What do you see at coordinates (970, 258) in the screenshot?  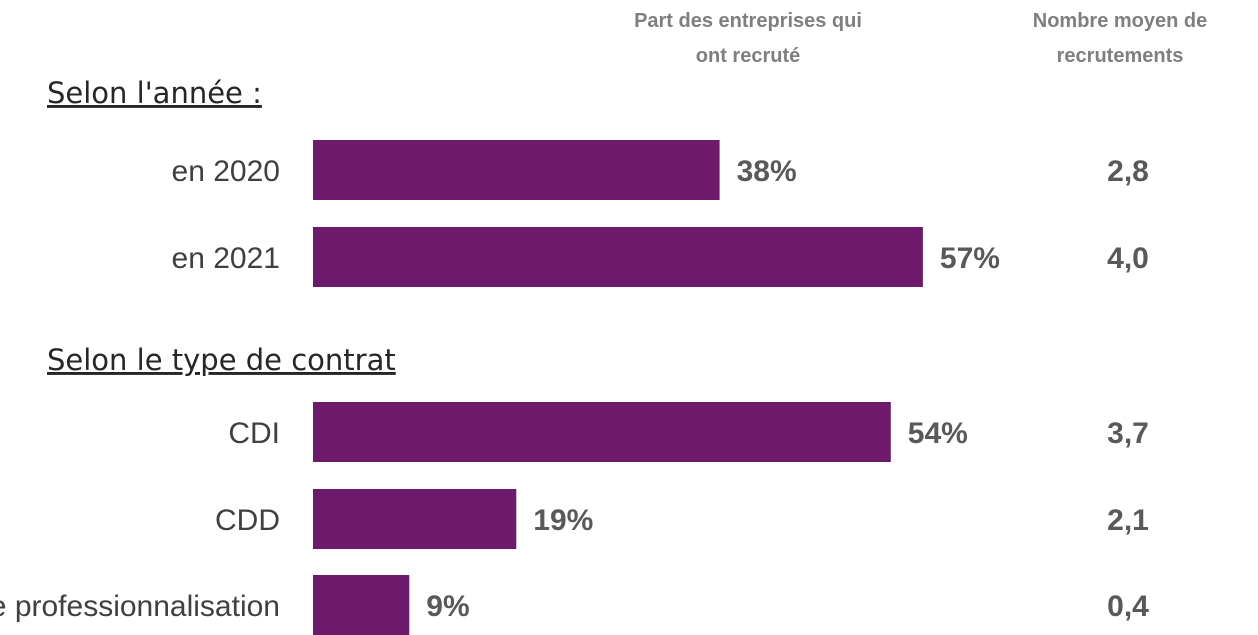 I see `bar-value-label: 57%` at bounding box center [970, 258].